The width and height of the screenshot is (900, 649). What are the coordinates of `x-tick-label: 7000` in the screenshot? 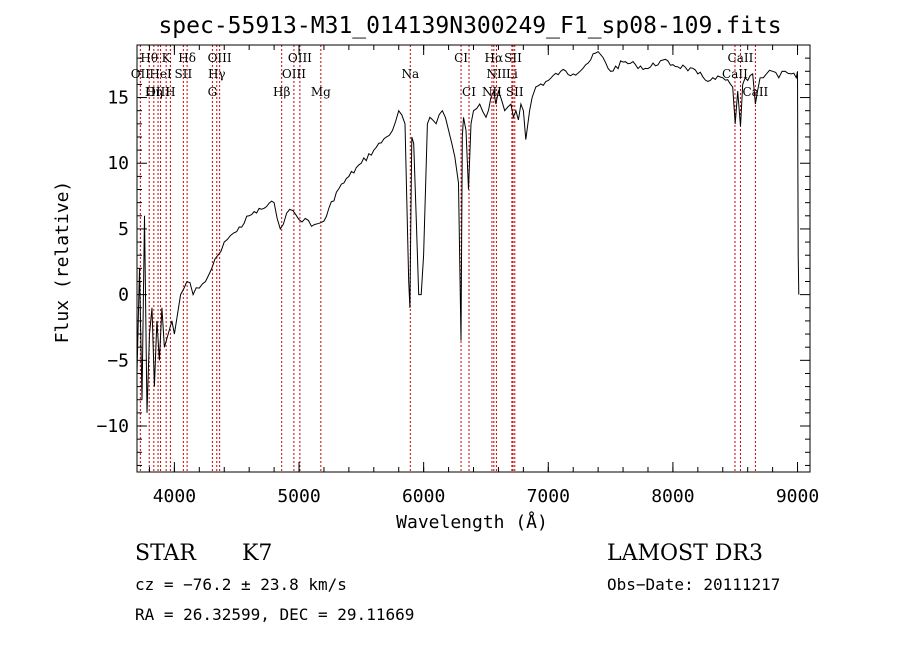 It's located at (548, 496).